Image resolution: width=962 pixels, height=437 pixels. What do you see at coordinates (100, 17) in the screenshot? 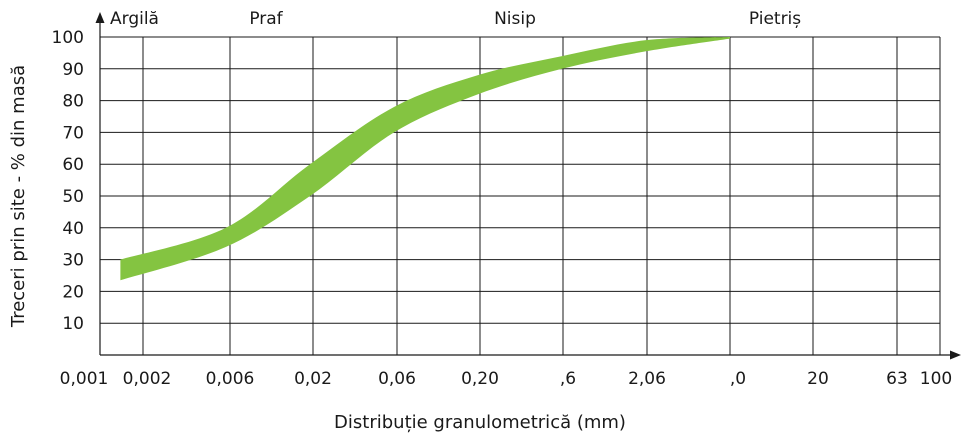
I see `y-axis-arrow-icon` at bounding box center [100, 17].